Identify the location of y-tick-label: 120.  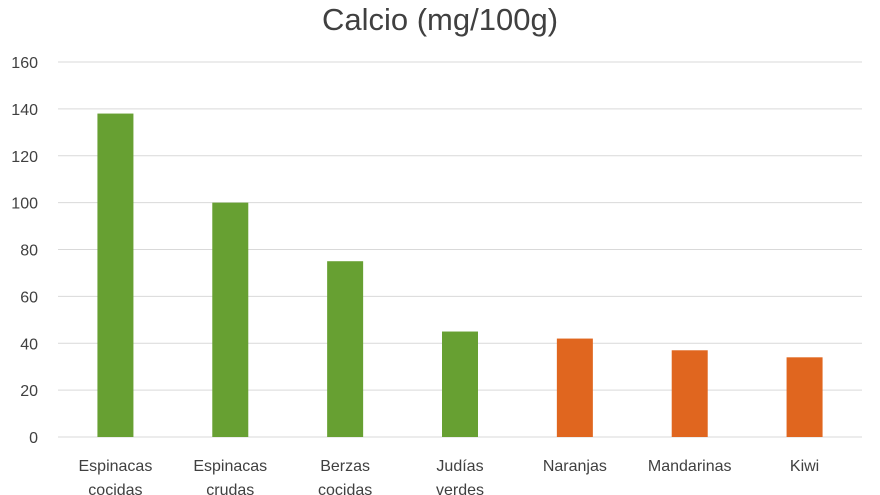
(24, 157).